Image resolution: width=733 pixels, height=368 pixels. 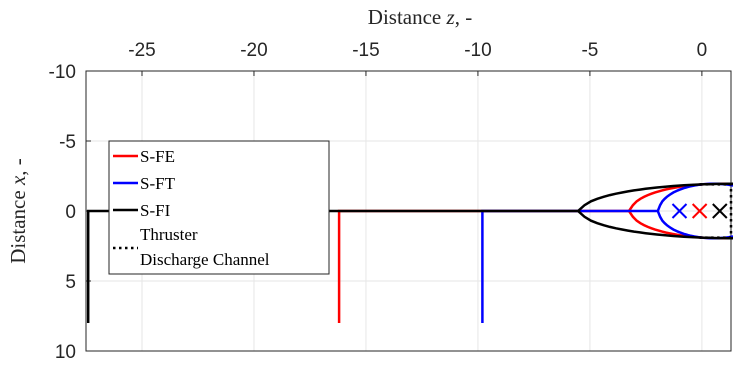 I want to click on x-tick-label: -20, so click(x=253, y=50).